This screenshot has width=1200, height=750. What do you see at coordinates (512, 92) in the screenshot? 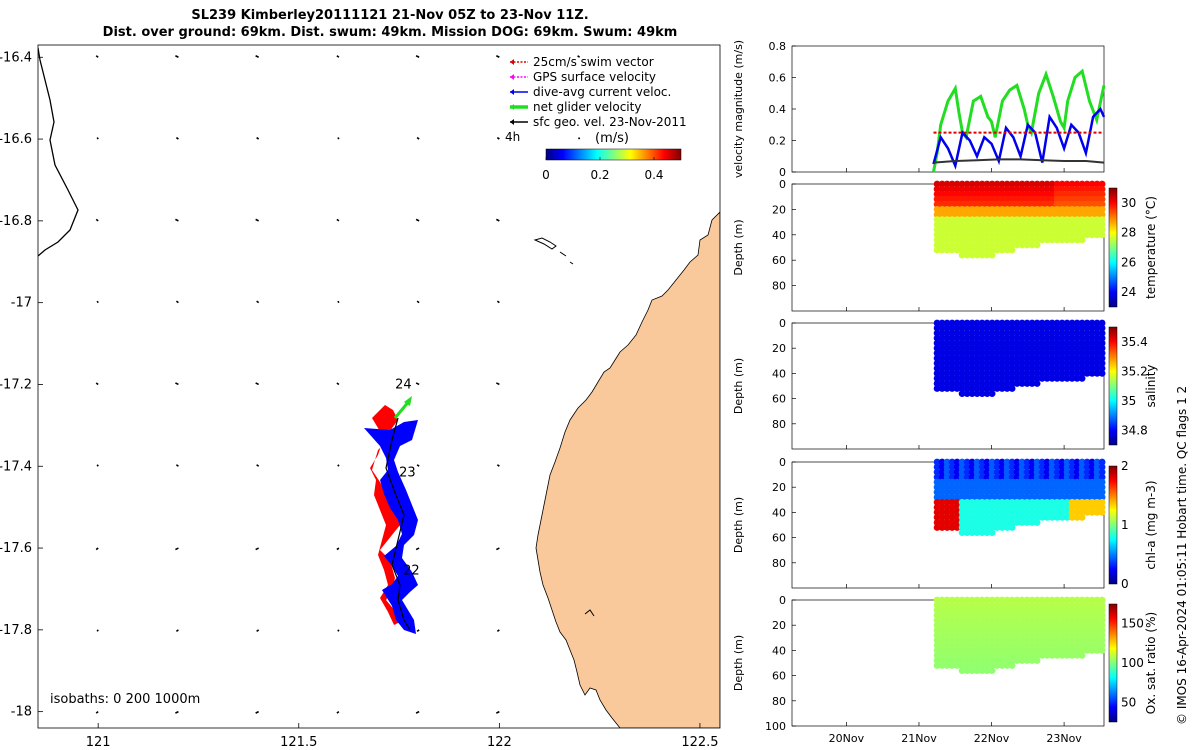
I see `legend-swatch-arrowhead` at bounding box center [512, 92].